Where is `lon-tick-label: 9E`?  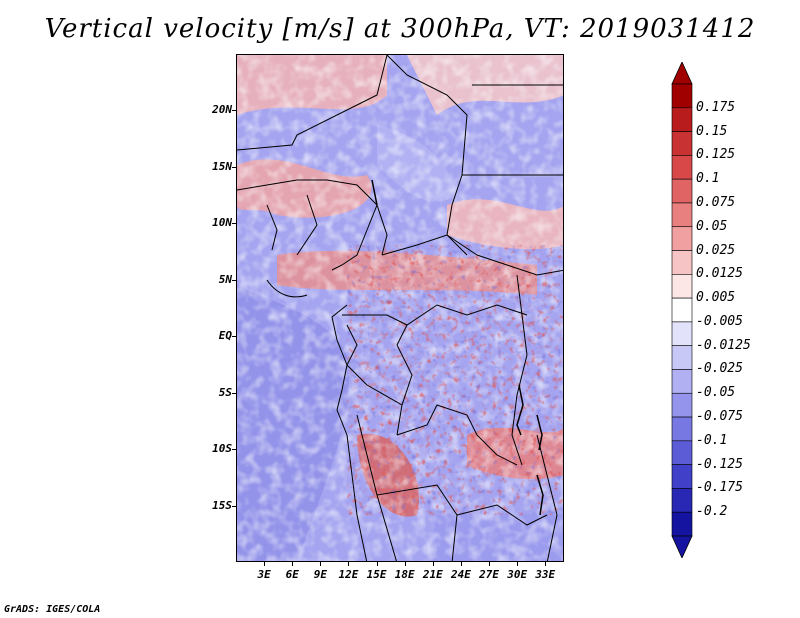 lon-tick-label: 9E is located at coordinates (320, 574).